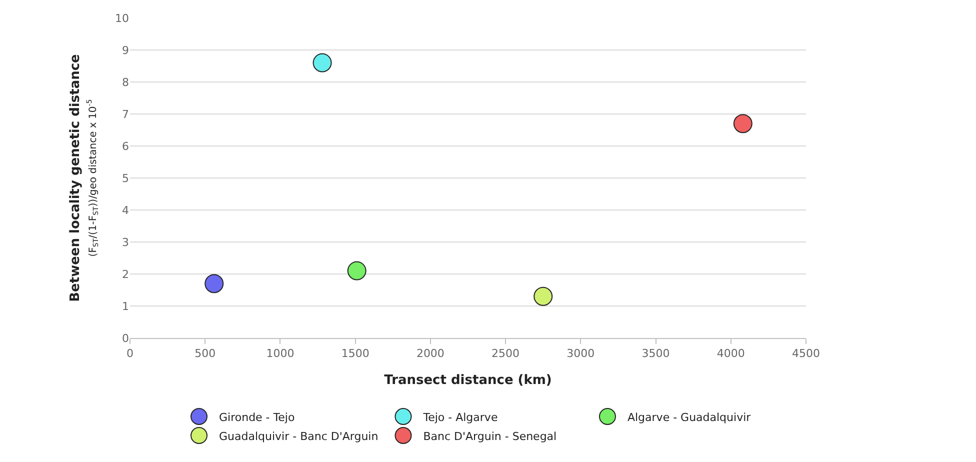 This screenshot has width=976, height=462. I want to click on x-tick-label: 1500, so click(355, 353).